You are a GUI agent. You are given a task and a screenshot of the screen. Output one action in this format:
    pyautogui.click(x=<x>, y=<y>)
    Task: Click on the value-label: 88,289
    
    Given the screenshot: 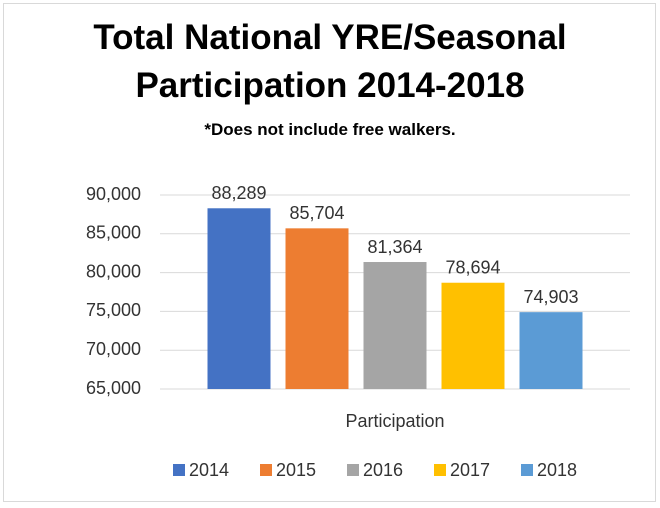 What is the action you would take?
    pyautogui.click(x=238, y=193)
    